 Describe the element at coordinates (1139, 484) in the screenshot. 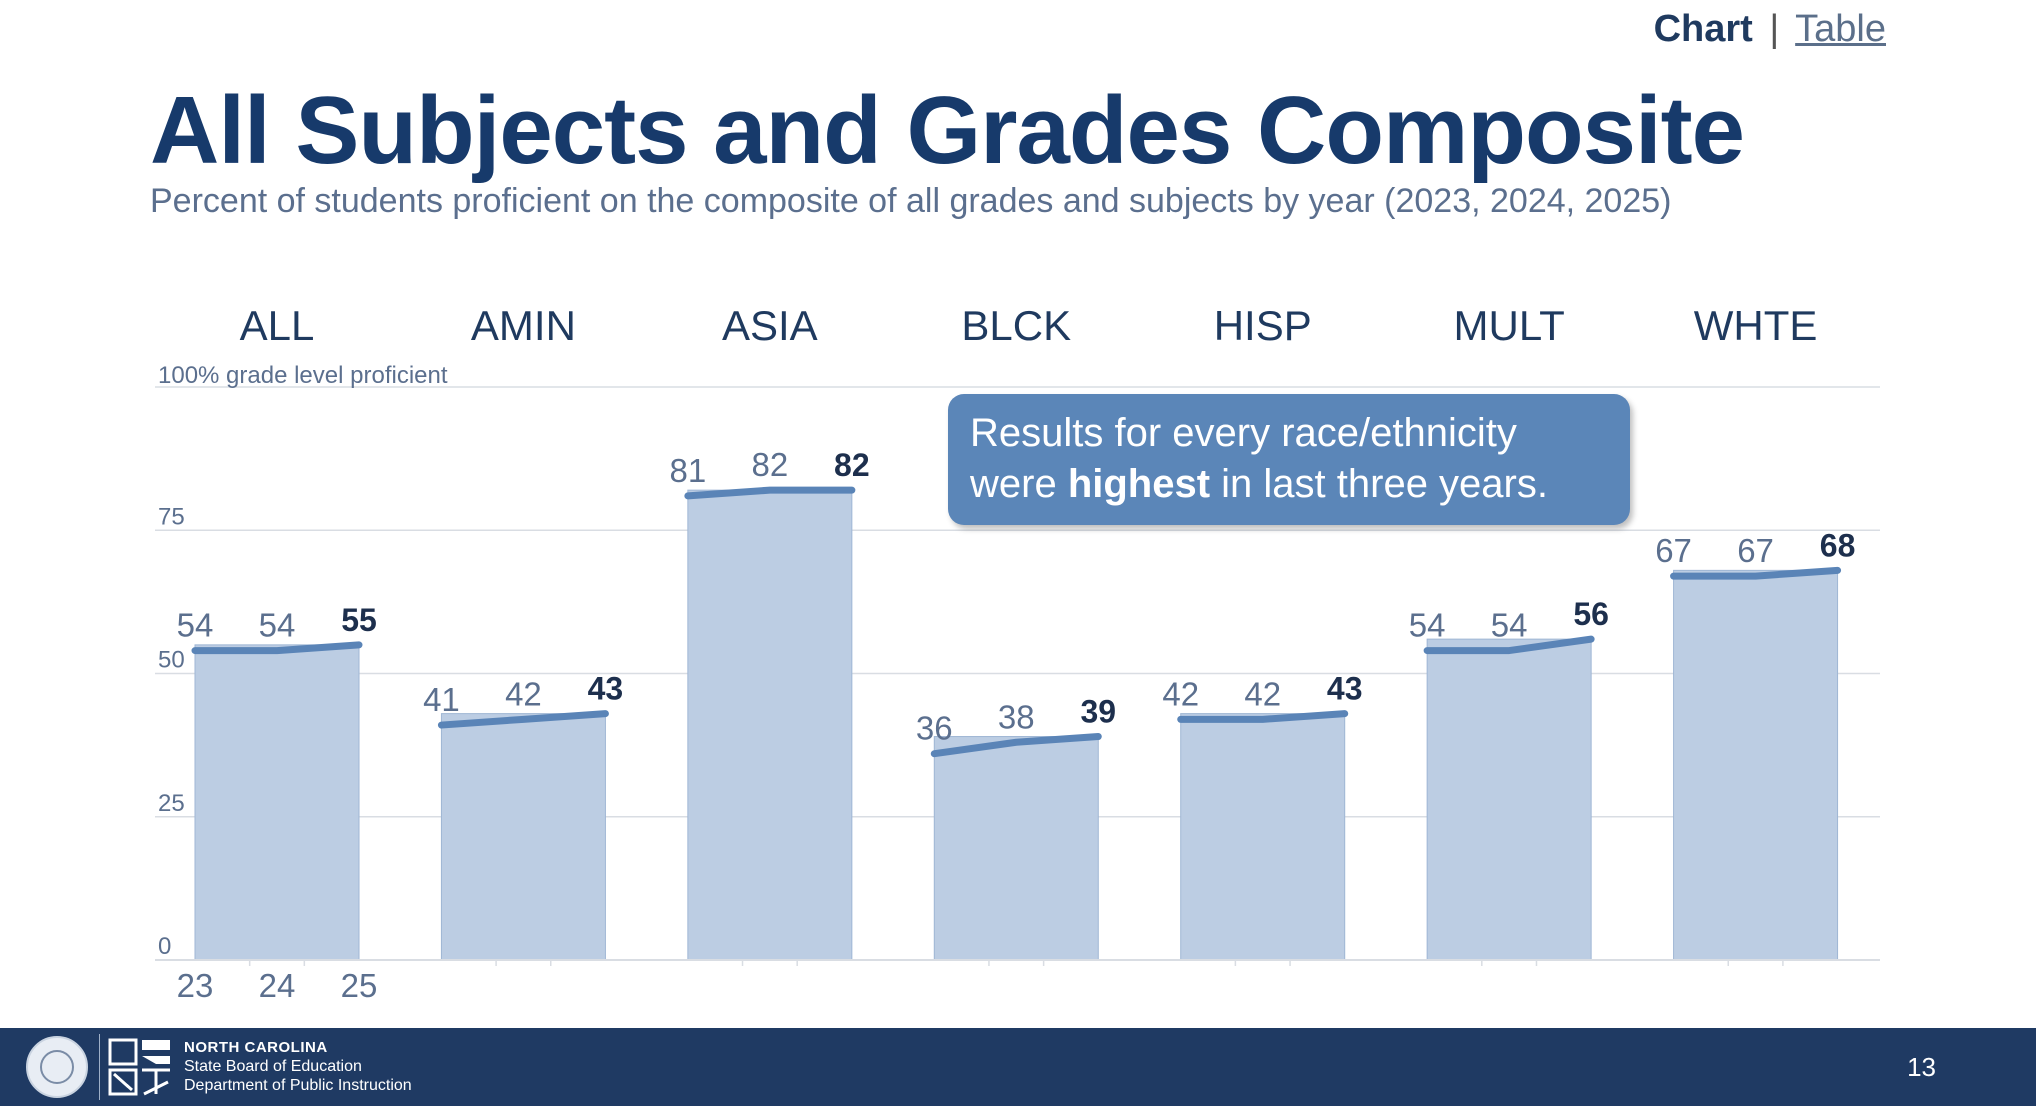

I see `callout-text-bold: highest` at that location.